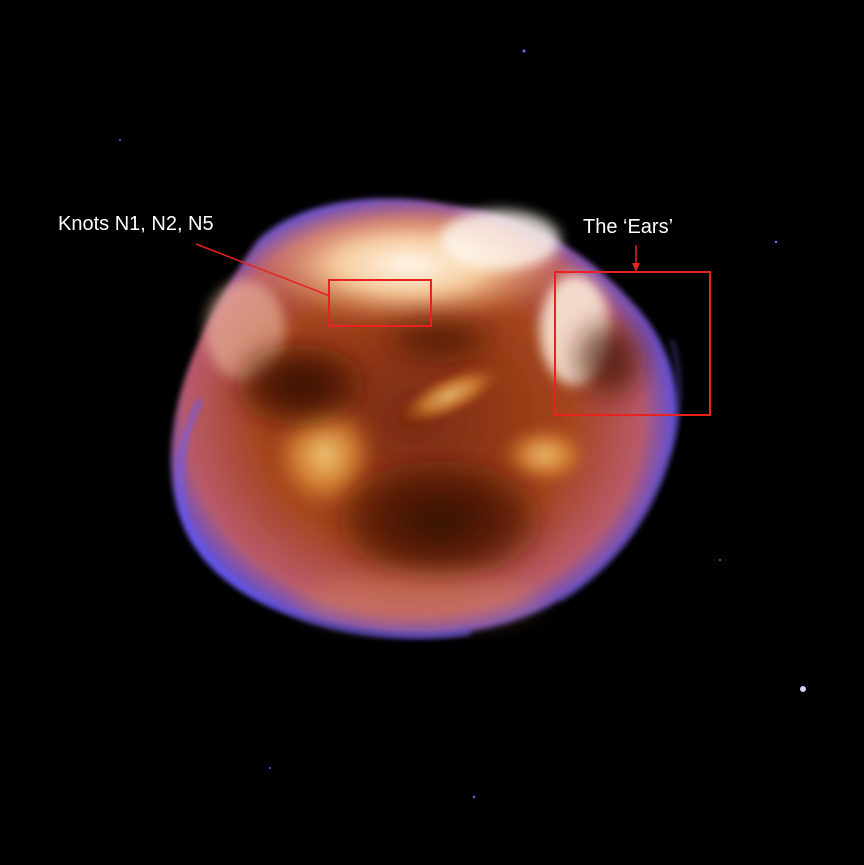 The width and height of the screenshot is (864, 865). What do you see at coordinates (136, 224) in the screenshot?
I see `knots-label: Knots N1, N2, N5` at bounding box center [136, 224].